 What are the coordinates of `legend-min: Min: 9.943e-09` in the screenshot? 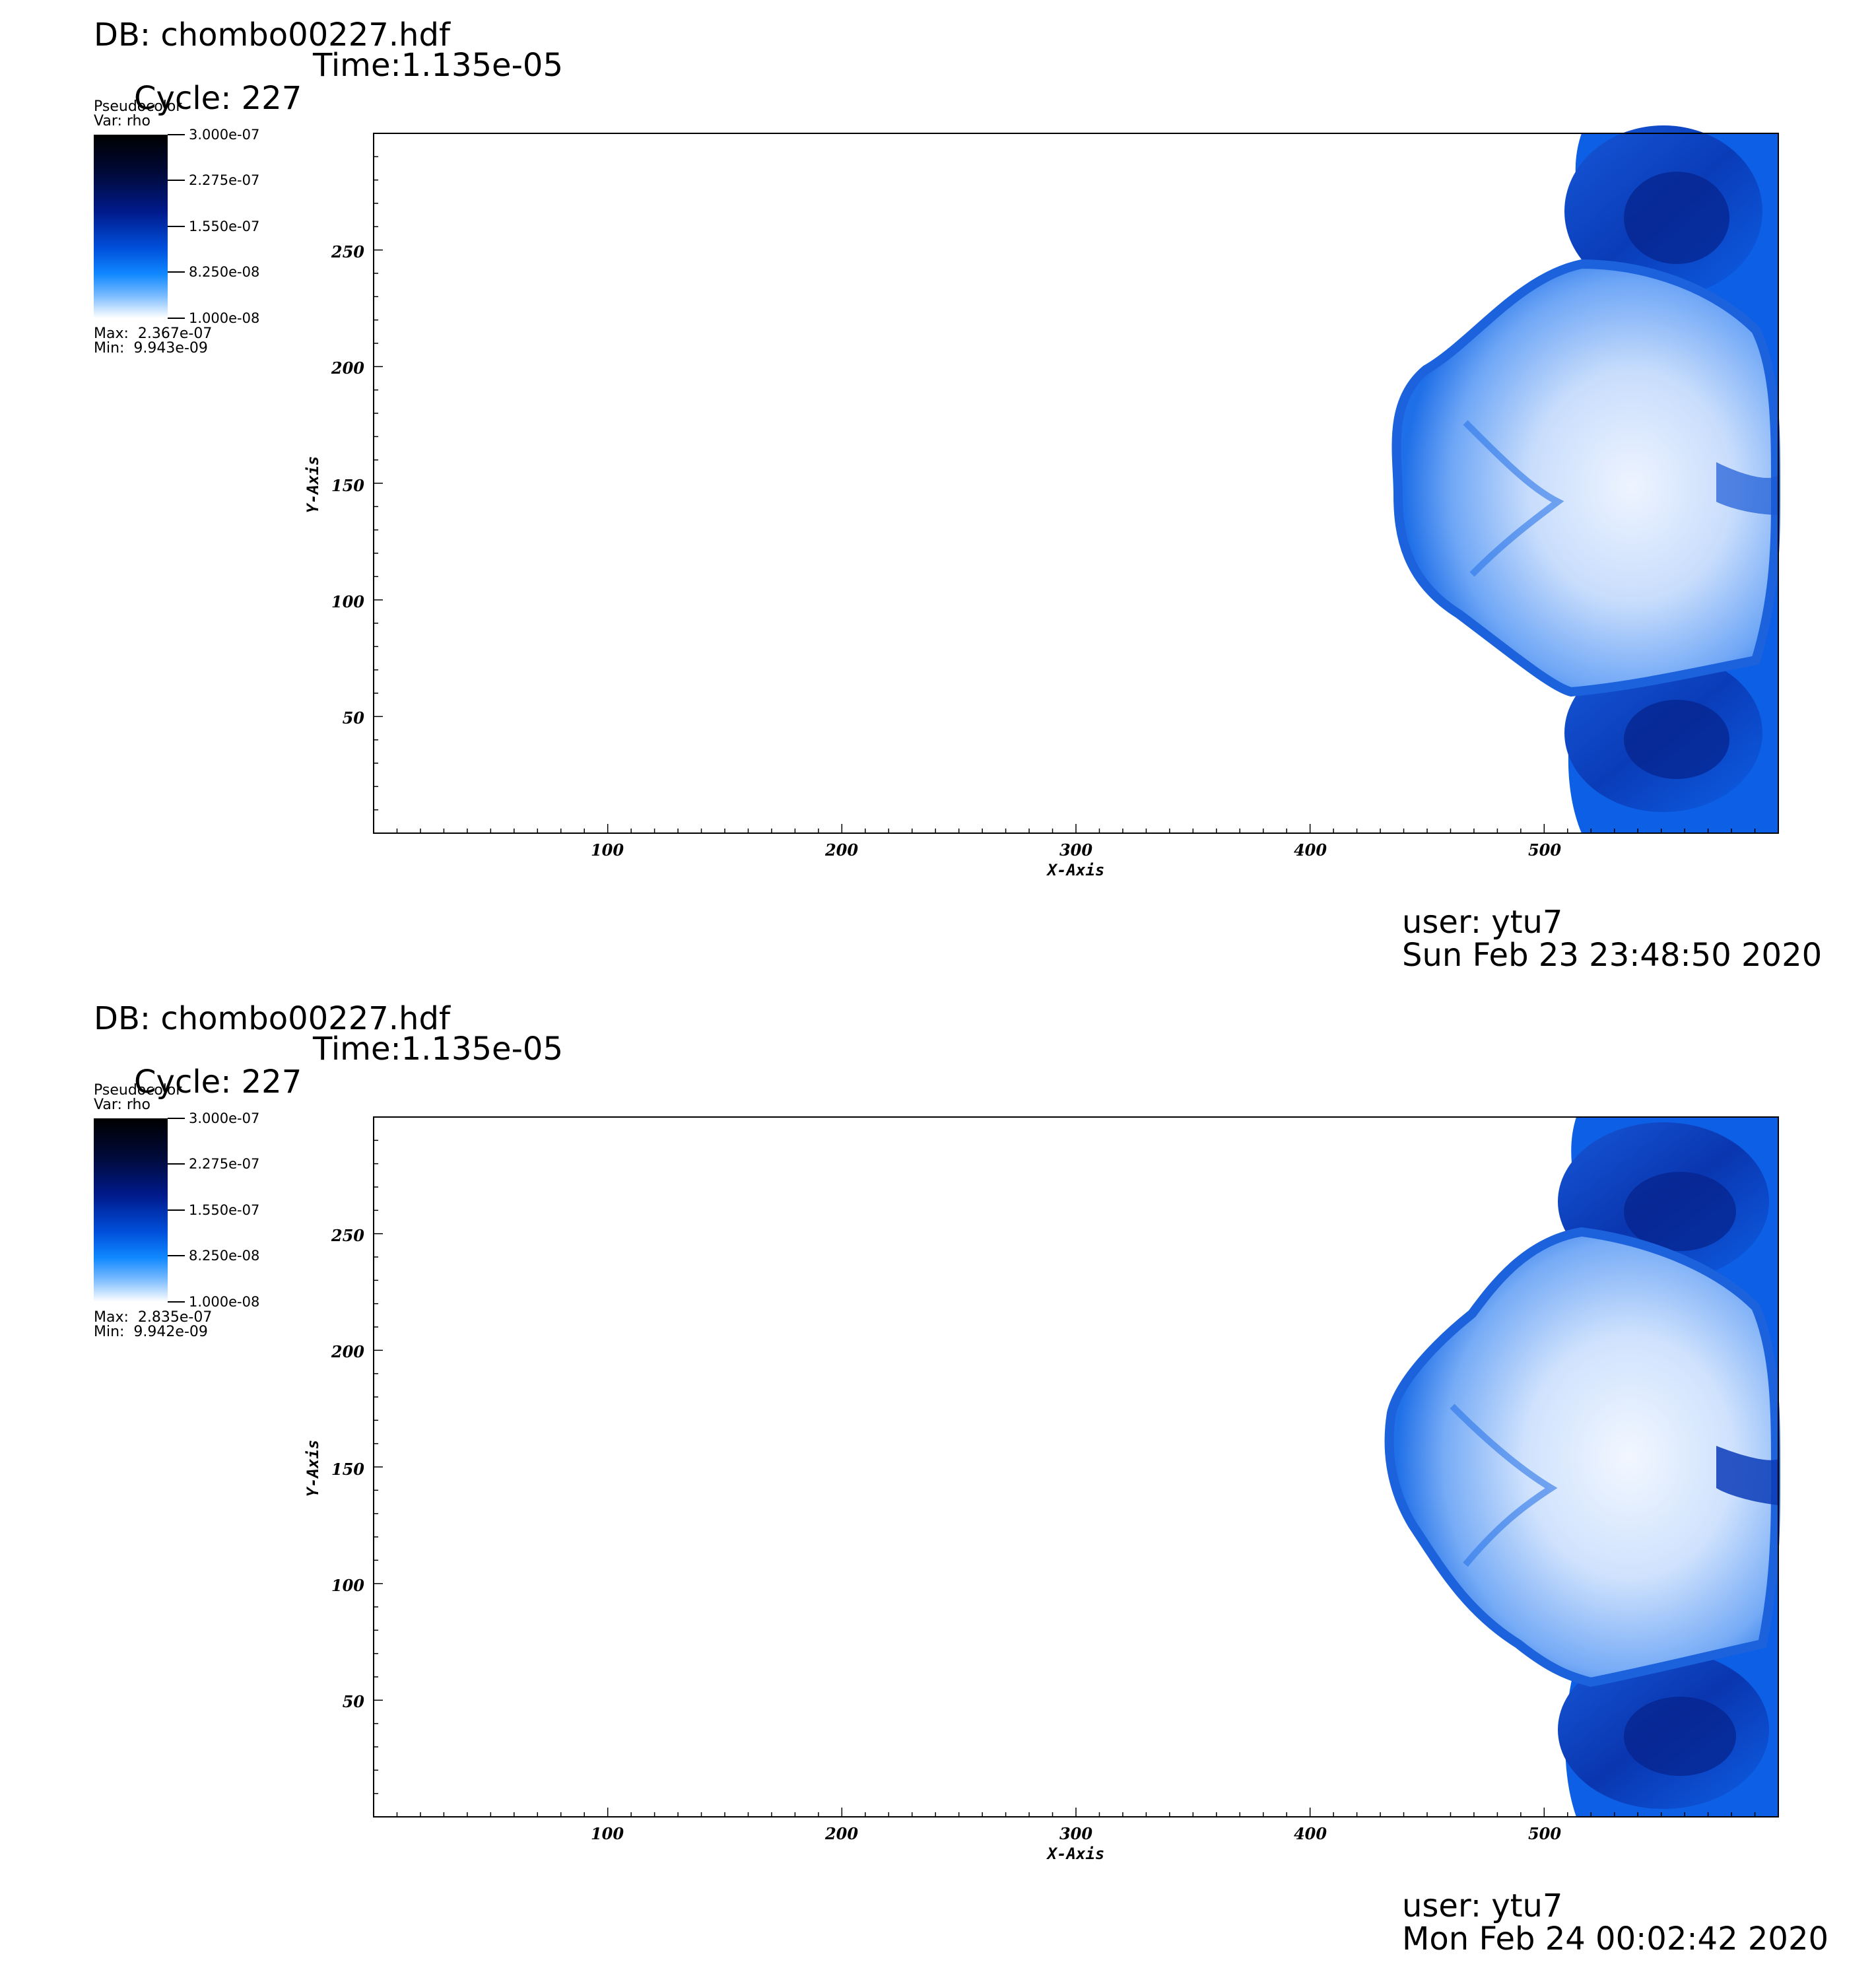 It's located at (151, 349).